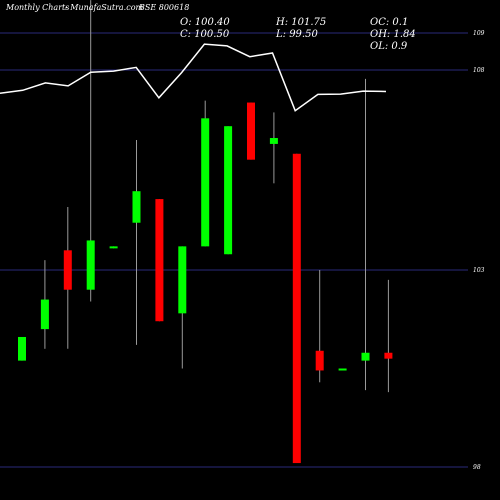 This screenshot has width=500, height=500. What do you see at coordinates (479, 33) in the screenshot?
I see `price-tick-label: 109` at bounding box center [479, 33].